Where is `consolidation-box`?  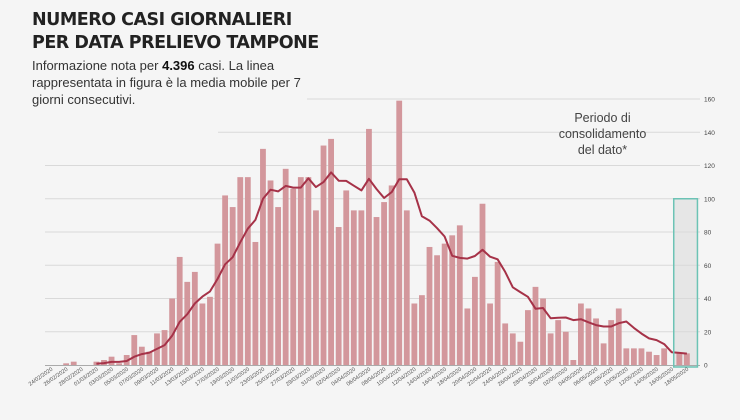 consolidation-box is located at coordinates (685, 283).